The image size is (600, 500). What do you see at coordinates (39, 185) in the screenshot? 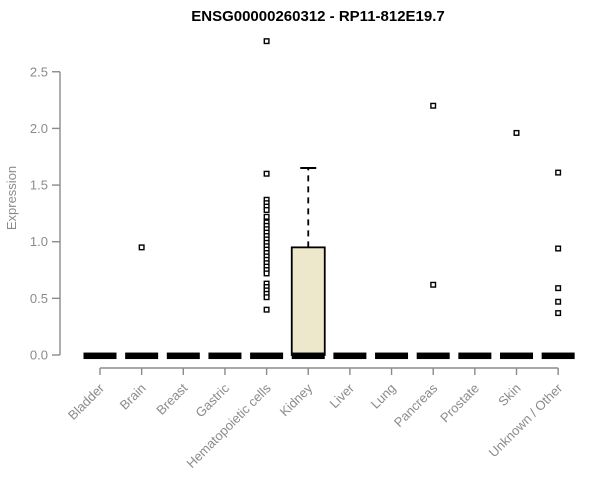
I see `y-tick-label: 1.5` at bounding box center [39, 185].